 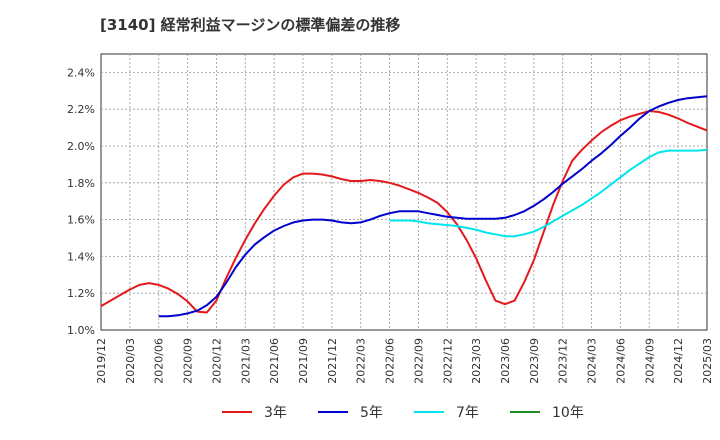 What do you see at coordinates (81, 201) in the screenshot?
I see `y-axis-ticks: 1.0% 1.2% 1.4% 1.6% 1.8% 2.0% 2.2% 2.4%` at bounding box center [81, 201].